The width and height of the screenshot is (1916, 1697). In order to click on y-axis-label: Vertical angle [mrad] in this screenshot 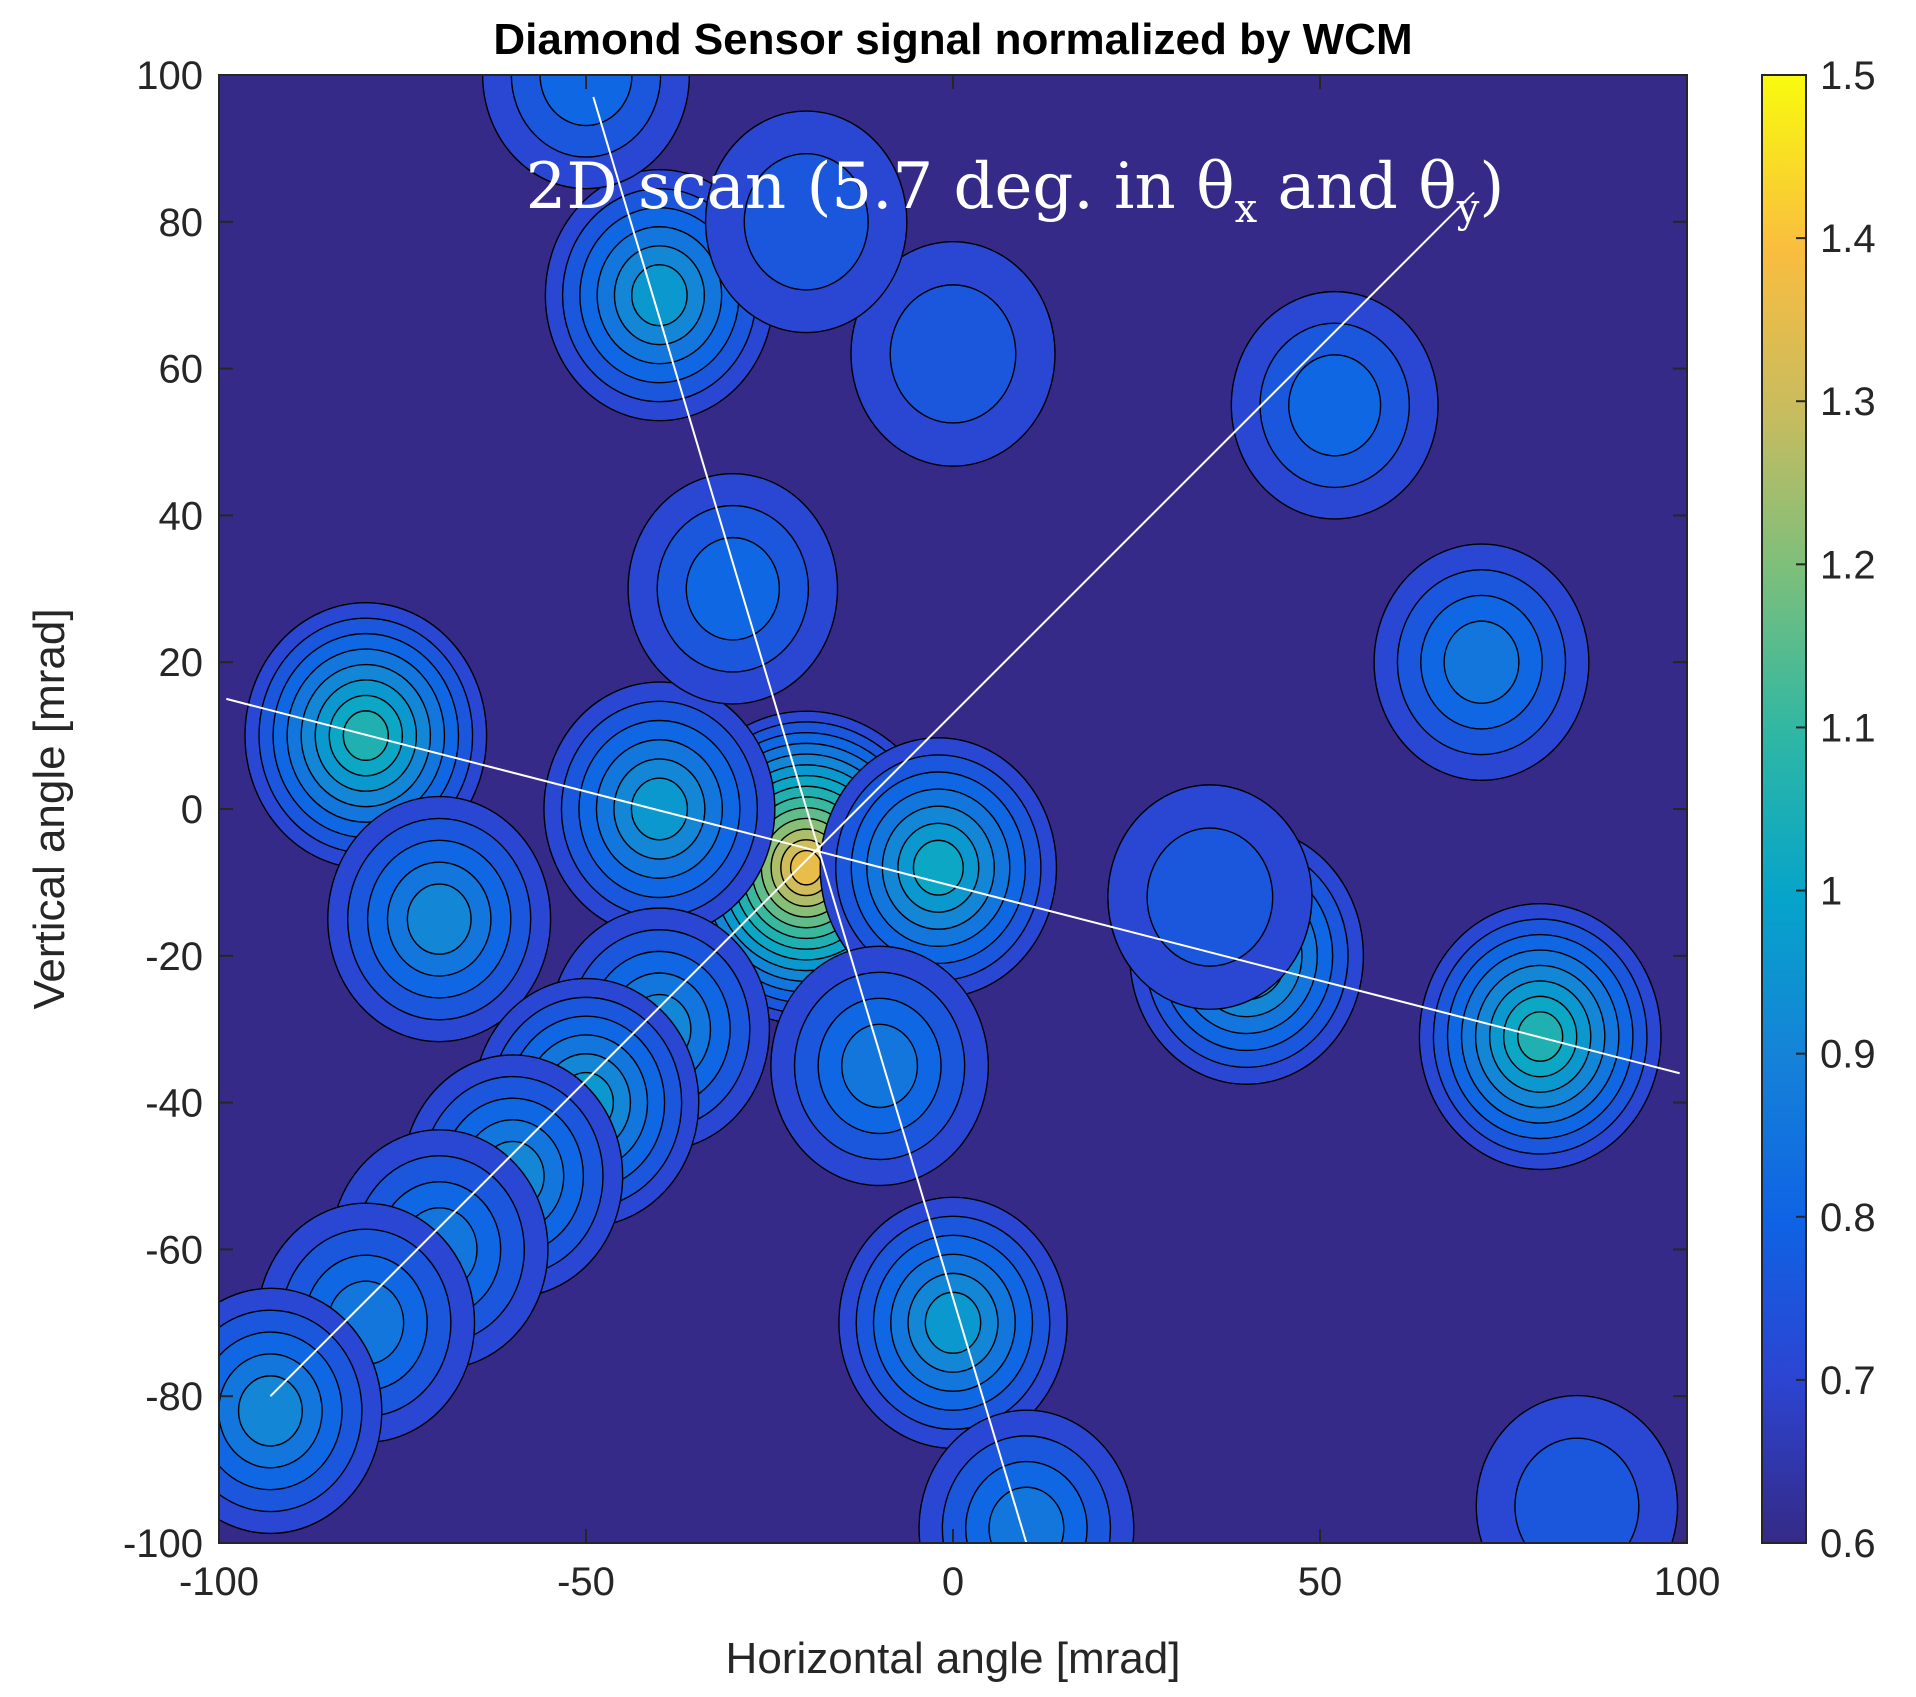, I will do `click(49, 808)`.